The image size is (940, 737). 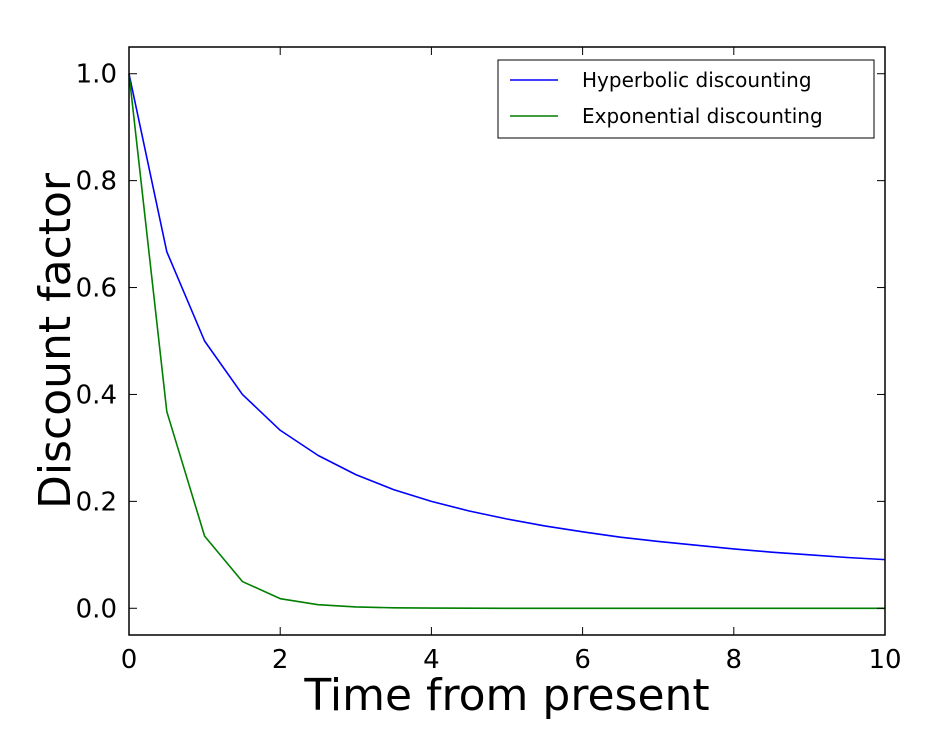 What do you see at coordinates (96, 502) in the screenshot?
I see `y-tick-label: 0.2` at bounding box center [96, 502].